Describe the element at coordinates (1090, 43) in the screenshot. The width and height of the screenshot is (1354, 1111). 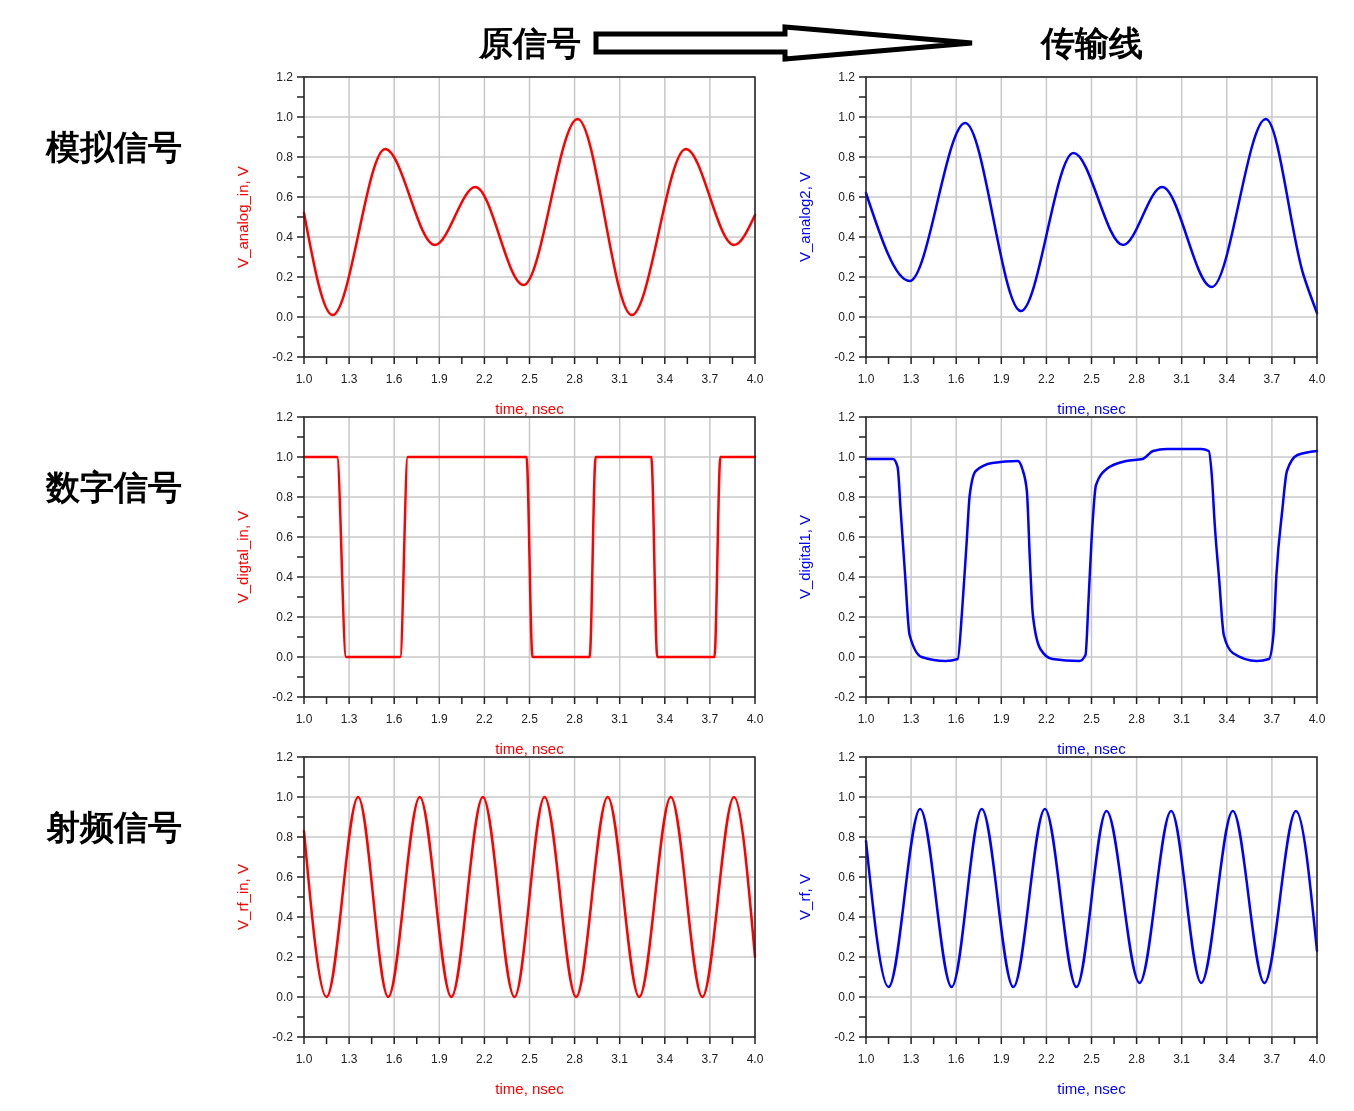
I see `chart-title: 传输线` at that location.